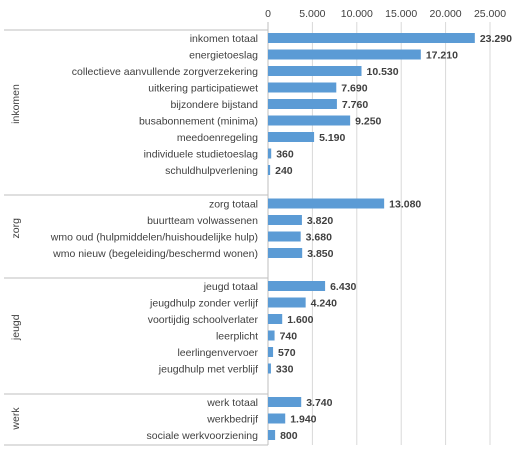 This screenshot has width=523, height=458. I want to click on value-label: 3.740, so click(319, 403).